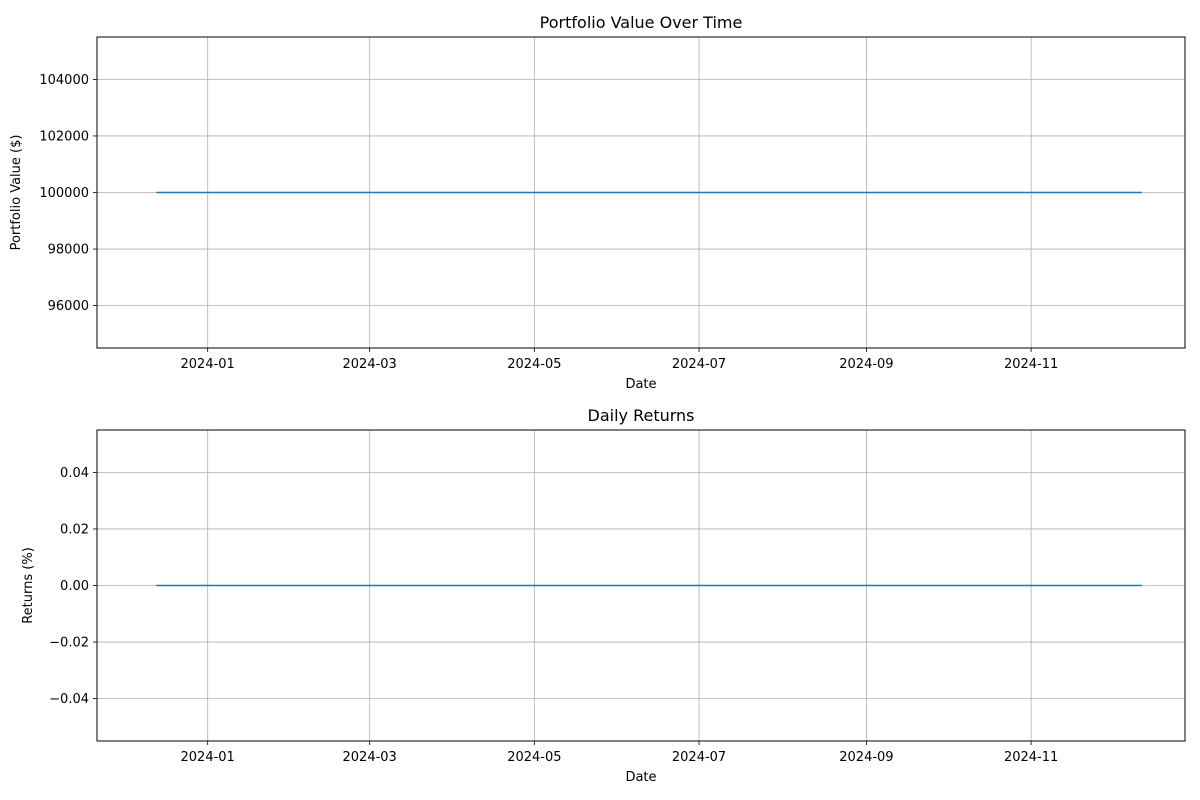  Describe the element at coordinates (74, 529) in the screenshot. I see `y-tick-label: 0.02` at that location.